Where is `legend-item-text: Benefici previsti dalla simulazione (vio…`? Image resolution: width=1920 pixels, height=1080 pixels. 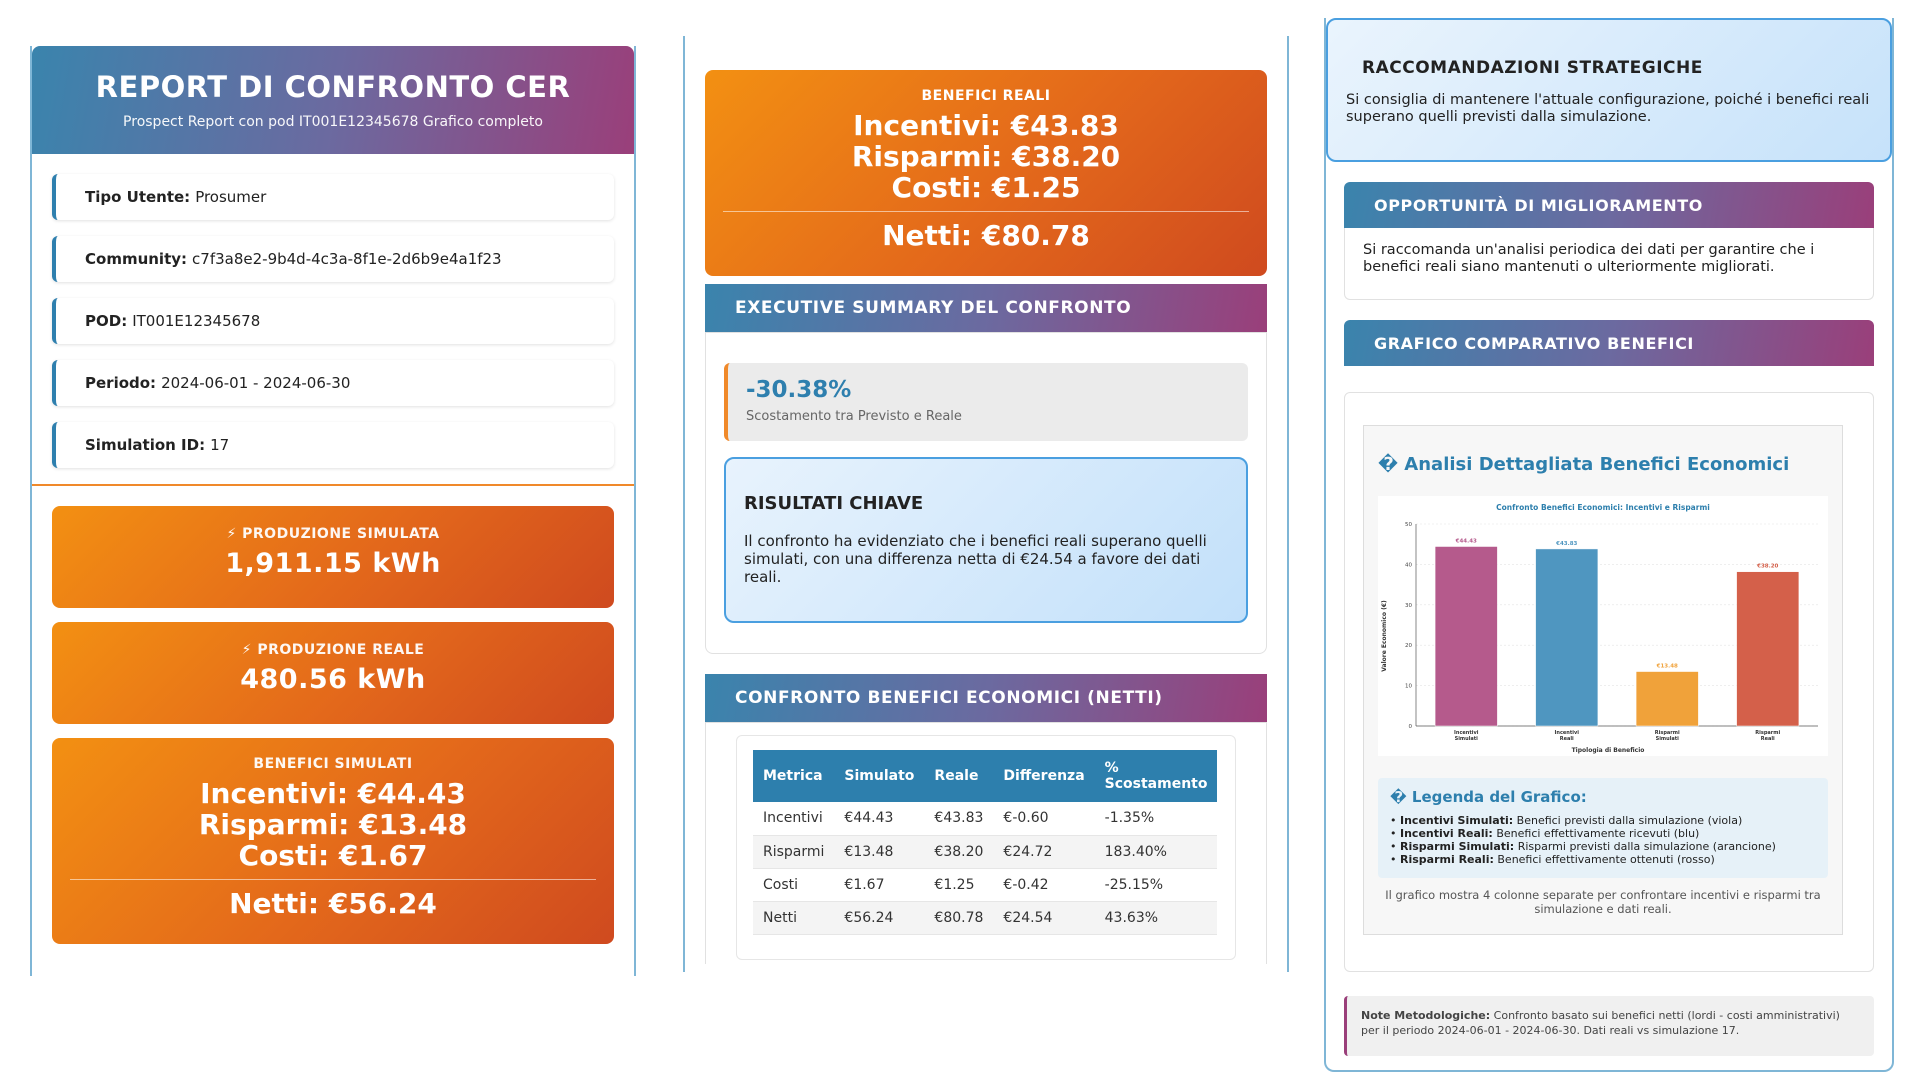 legend-item-text: Benefici previsti dalla simulazione (vio… is located at coordinates (1629, 820).